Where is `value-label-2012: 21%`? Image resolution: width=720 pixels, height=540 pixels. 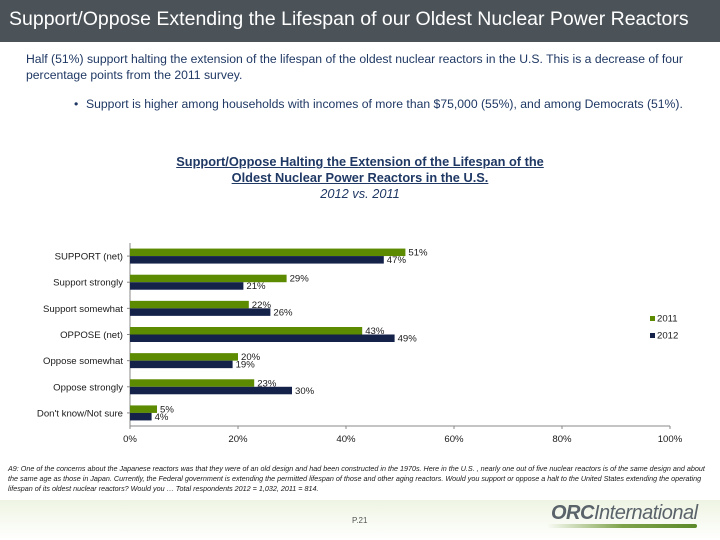 value-label-2012: 21% is located at coordinates (256, 286).